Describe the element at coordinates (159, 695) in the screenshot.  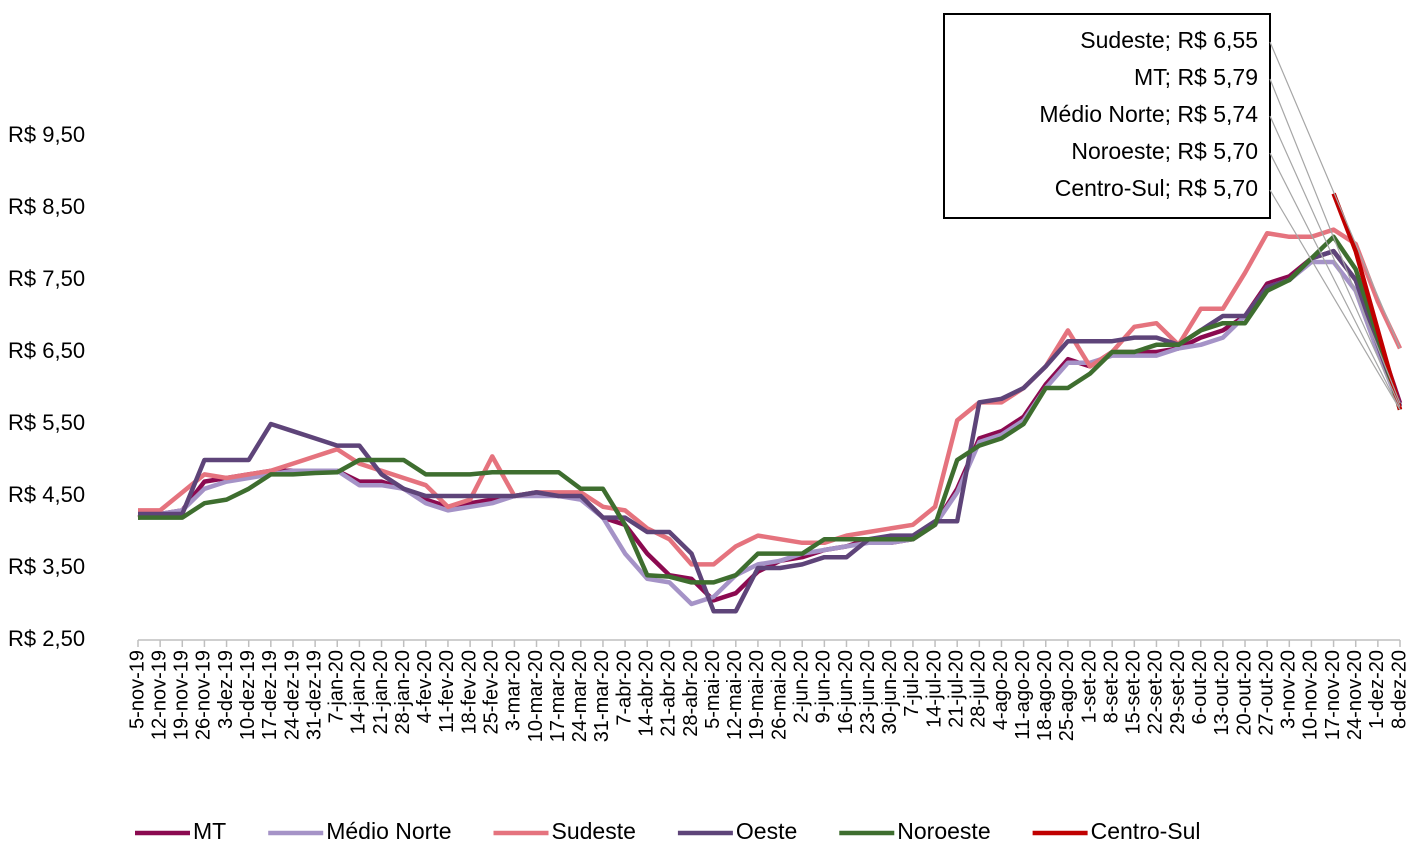
I see `x-tick-label: 12-nov-19` at that location.